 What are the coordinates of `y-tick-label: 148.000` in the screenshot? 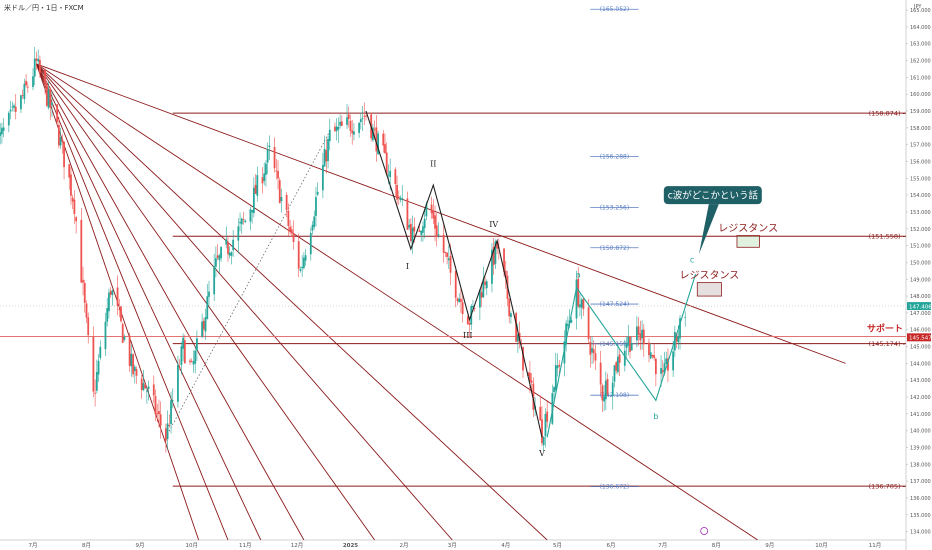 It's located at (920, 297).